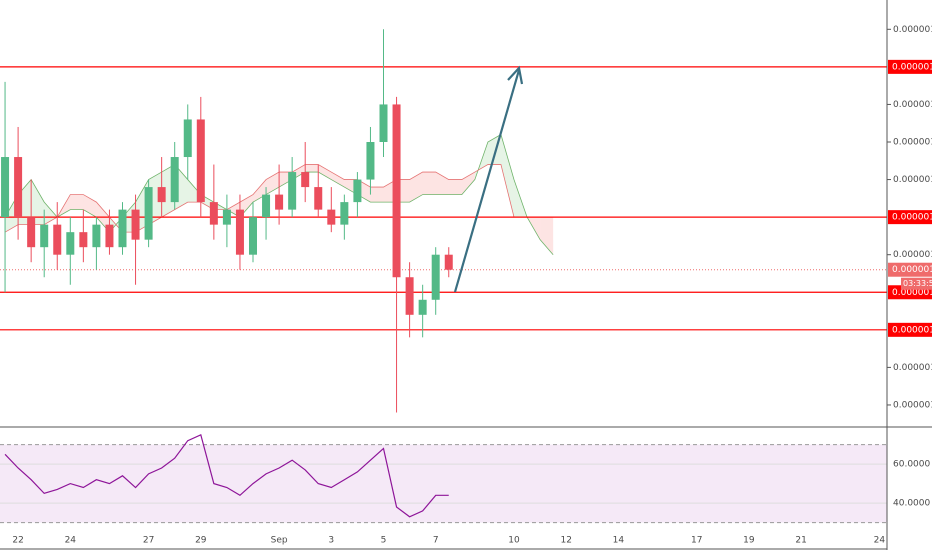 This screenshot has height=550, width=932. What do you see at coordinates (279, 541) in the screenshot?
I see `x-tick-label: Sep` at bounding box center [279, 541].